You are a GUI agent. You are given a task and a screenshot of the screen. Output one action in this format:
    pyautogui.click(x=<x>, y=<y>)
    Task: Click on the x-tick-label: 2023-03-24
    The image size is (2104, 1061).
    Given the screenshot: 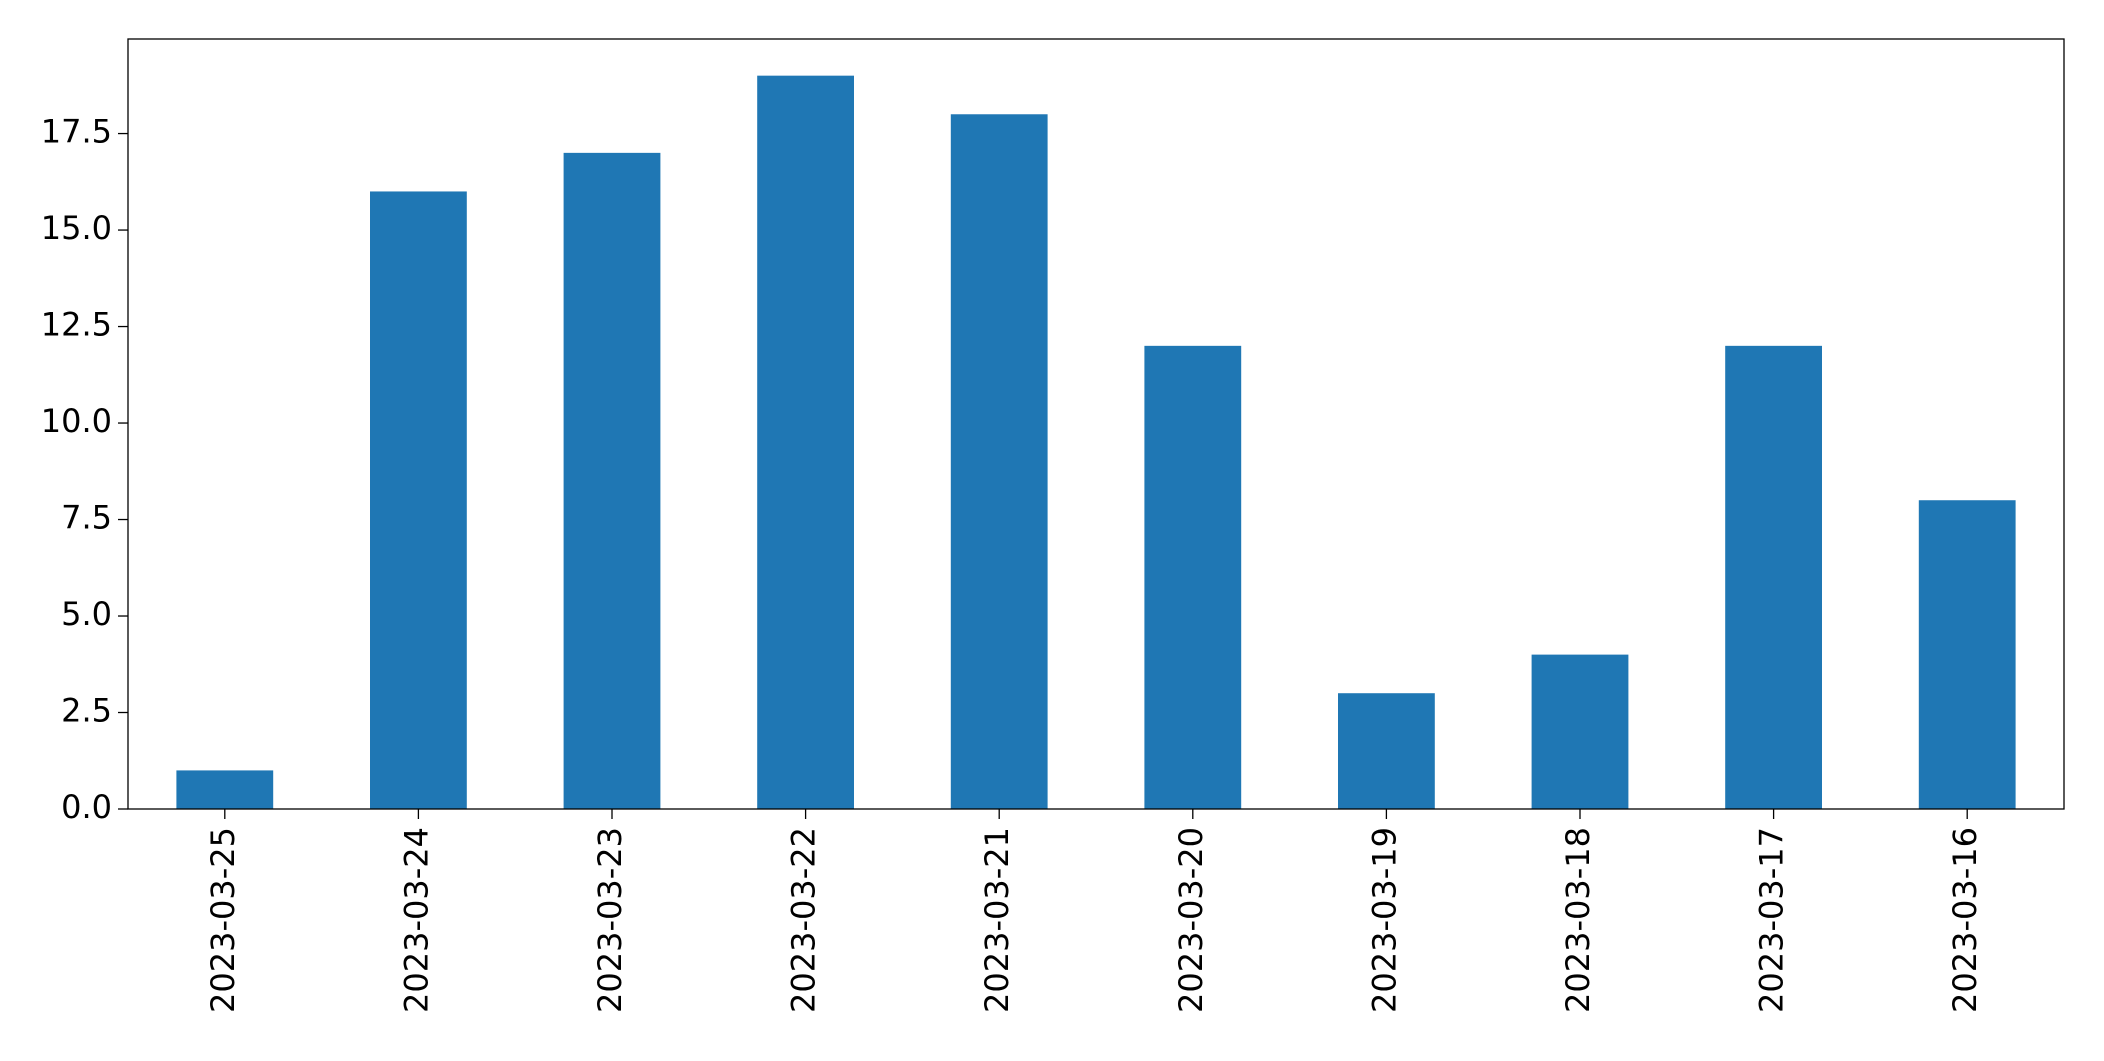 What is the action you would take?
    pyautogui.click(x=416, y=920)
    